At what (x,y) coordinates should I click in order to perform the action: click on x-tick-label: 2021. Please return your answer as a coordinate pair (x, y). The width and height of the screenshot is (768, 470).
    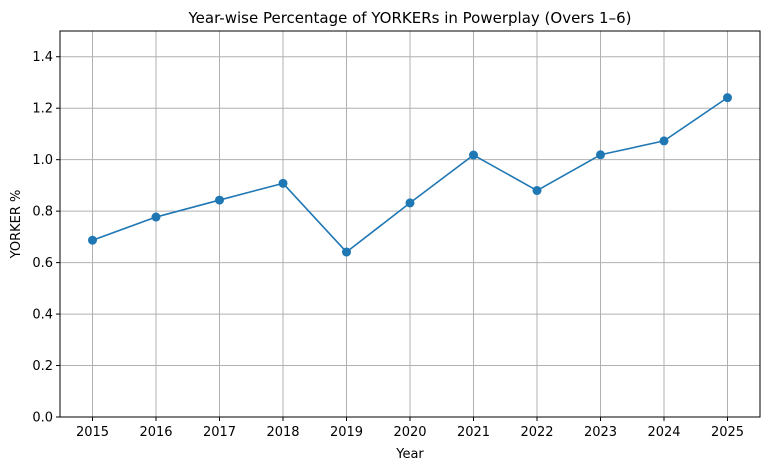
    Looking at the image, I should click on (473, 432).